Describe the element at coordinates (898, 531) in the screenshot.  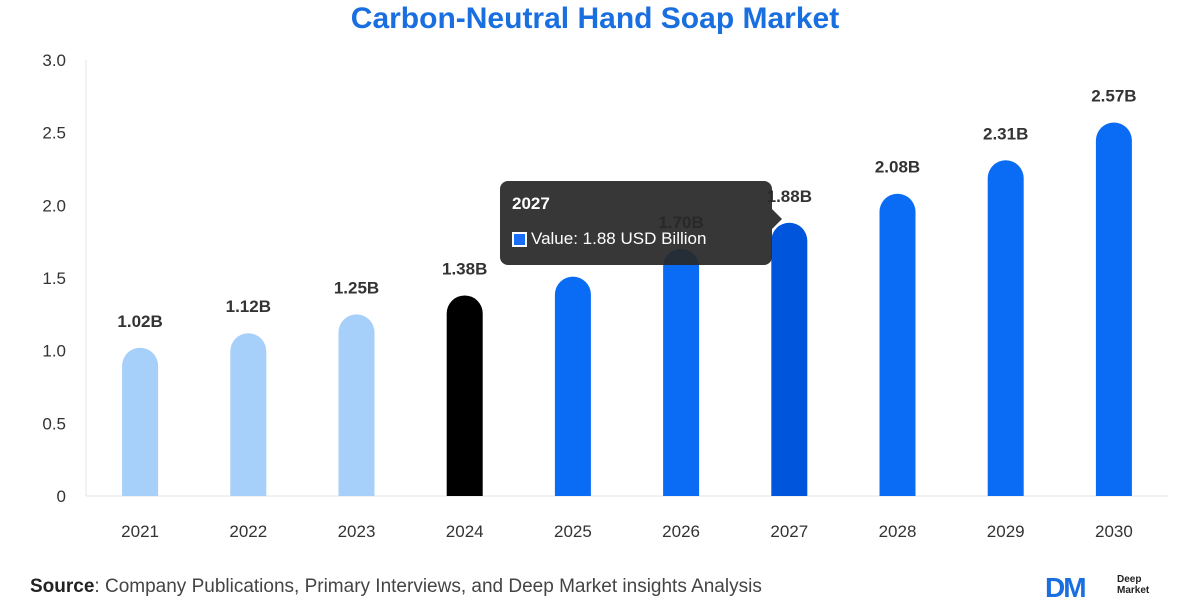
I see `x-tick-label: 2028` at that location.